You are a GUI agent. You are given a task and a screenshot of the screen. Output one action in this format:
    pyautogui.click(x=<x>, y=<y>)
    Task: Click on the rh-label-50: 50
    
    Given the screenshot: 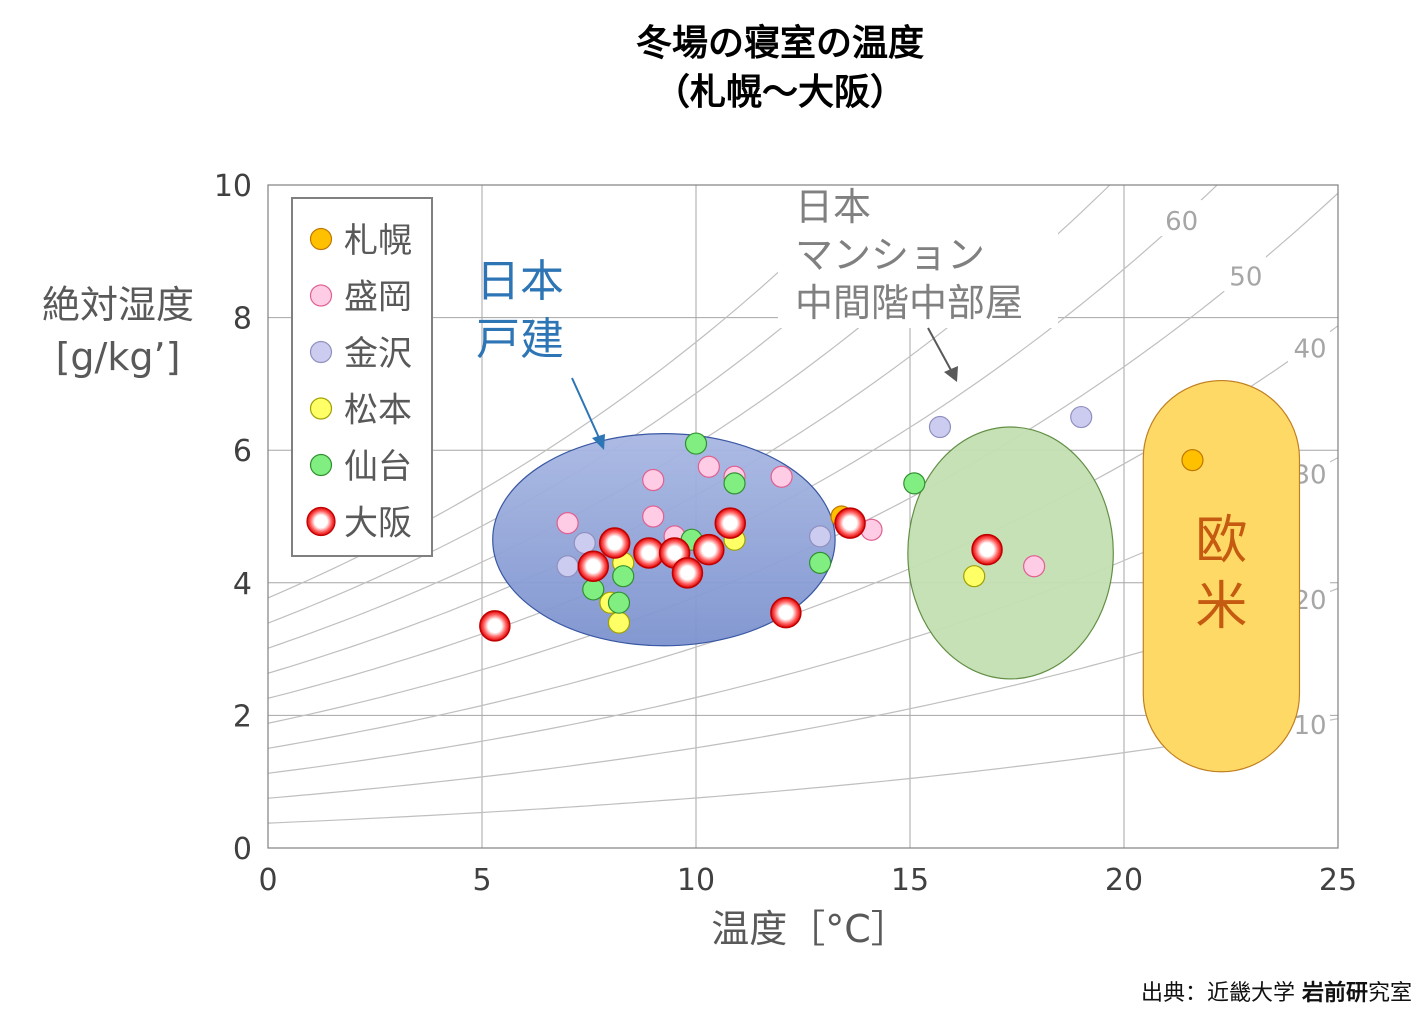 What is the action you would take?
    pyautogui.click(x=1245, y=277)
    